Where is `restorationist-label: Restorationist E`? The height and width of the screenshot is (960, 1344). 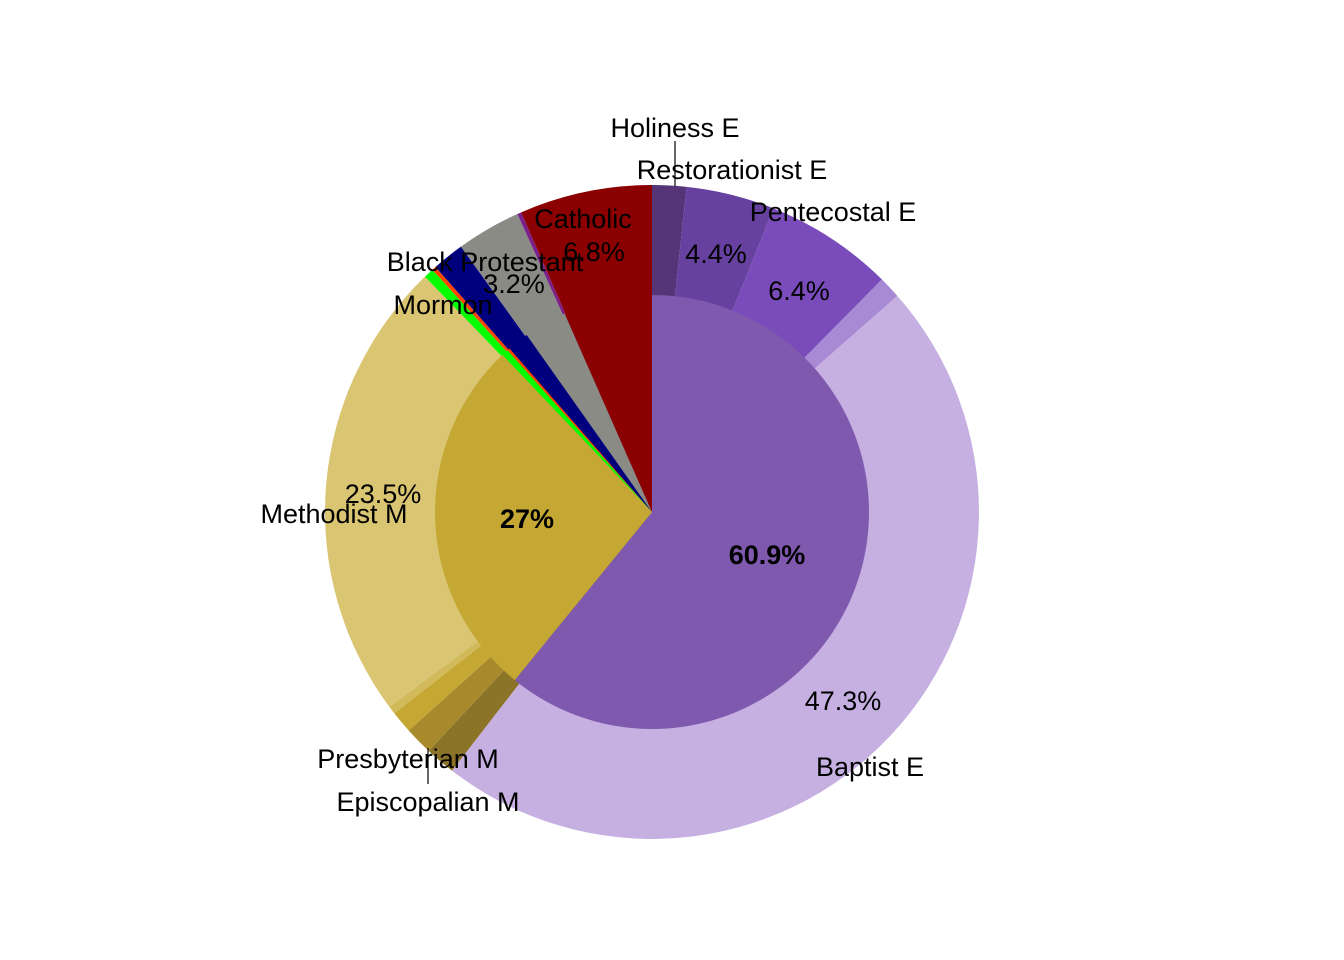 restorationist-label: Restorationist E is located at coordinates (732, 170).